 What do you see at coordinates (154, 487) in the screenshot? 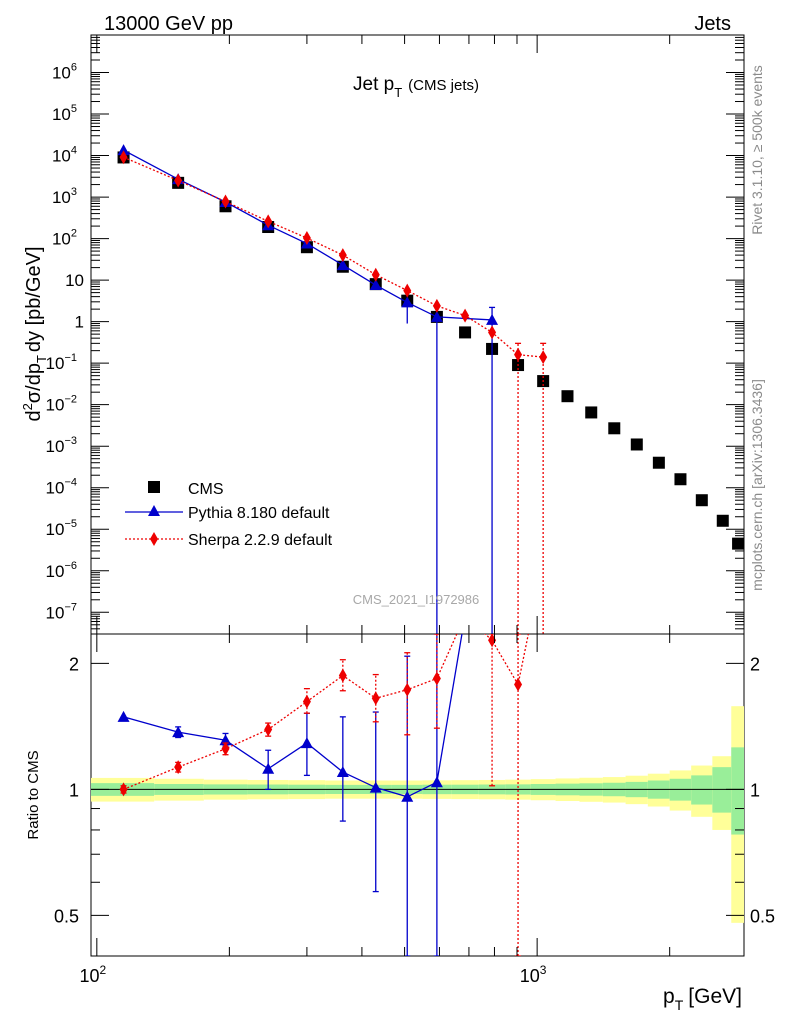
I see `legend-marker-cms` at bounding box center [154, 487].